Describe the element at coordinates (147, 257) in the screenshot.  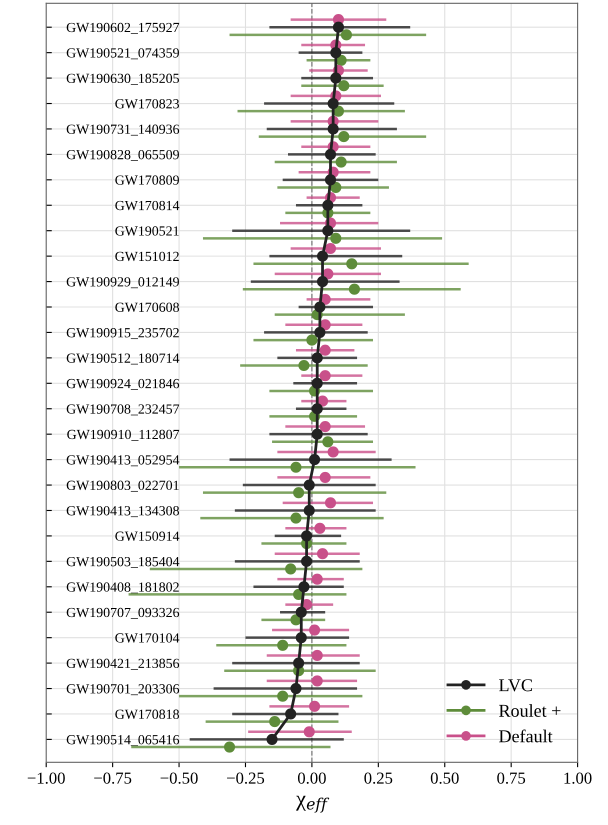
I see `y-tick-label: GW151012` at that location.